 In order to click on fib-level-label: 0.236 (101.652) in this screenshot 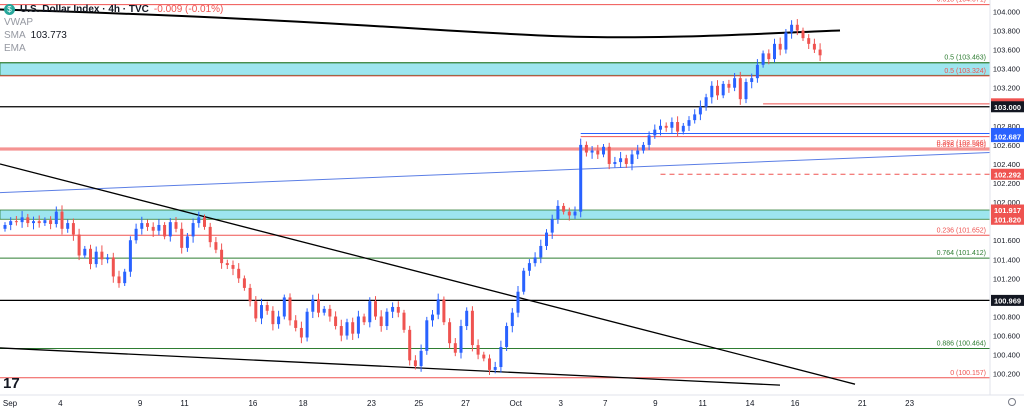, I will do `click(961, 230)`.